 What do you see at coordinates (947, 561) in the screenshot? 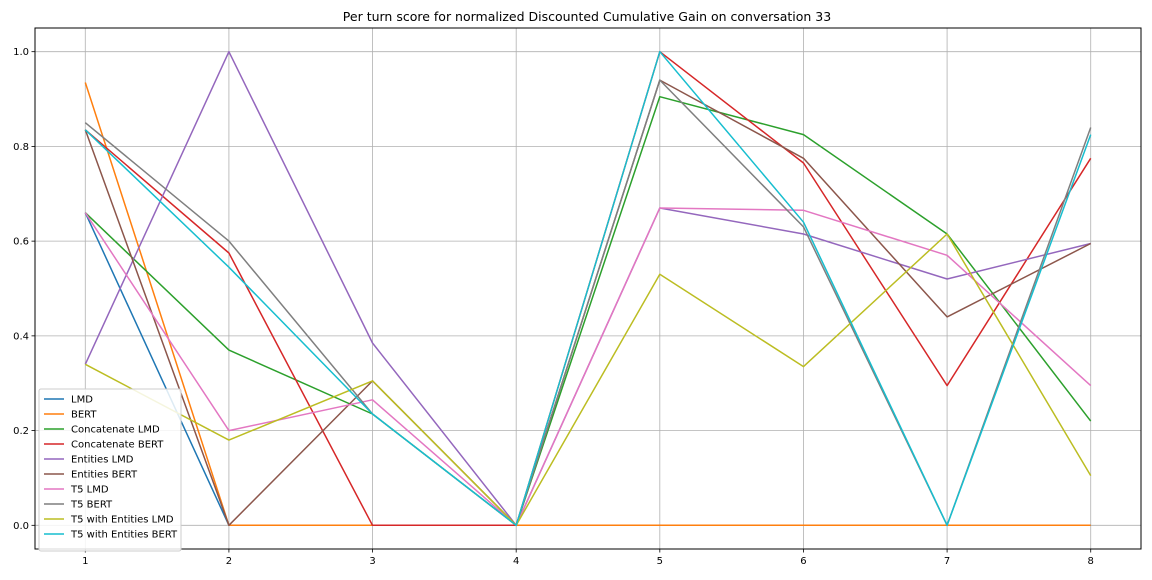
I see `x-tick-label: 7` at bounding box center [947, 561].